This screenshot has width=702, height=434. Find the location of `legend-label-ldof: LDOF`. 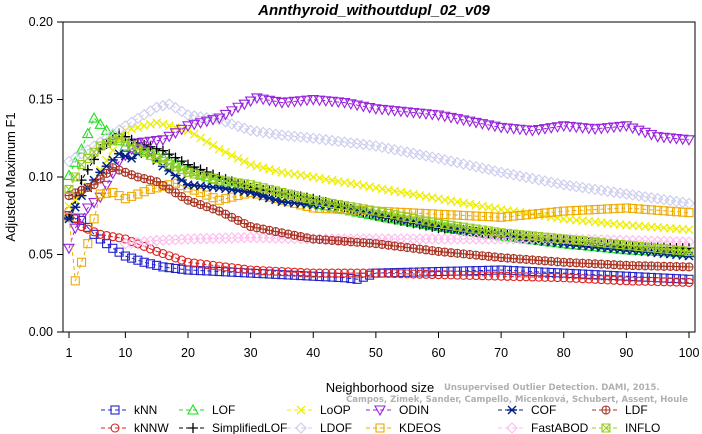

legend-label-ldof: LDOF is located at coordinates (336, 427).